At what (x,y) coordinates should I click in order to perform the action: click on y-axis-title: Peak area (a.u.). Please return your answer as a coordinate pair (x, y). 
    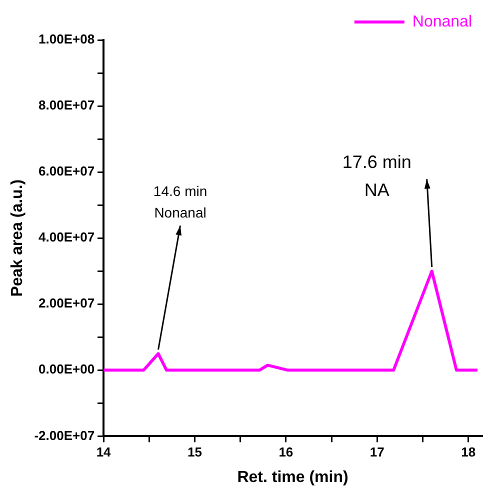
    Looking at the image, I should click on (17, 238).